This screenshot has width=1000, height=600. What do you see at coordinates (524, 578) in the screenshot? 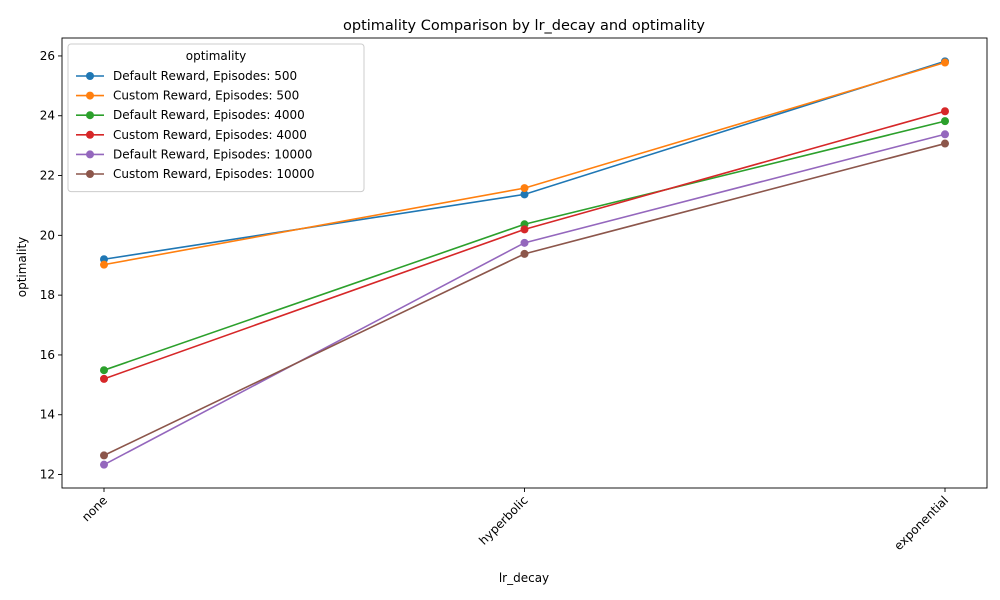
I see `x-axis-label: lr_decay` at bounding box center [524, 578].